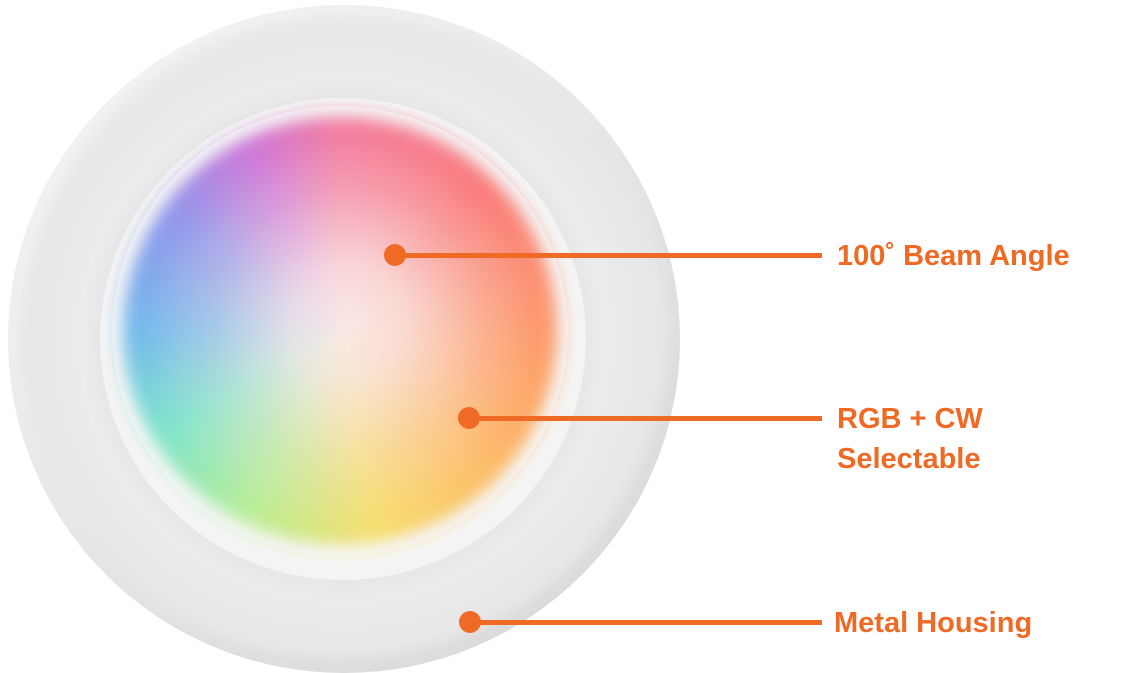 The height and width of the screenshot is (673, 1135). What do you see at coordinates (910, 419) in the screenshot?
I see `rgb-cw-label-line-1: RGB + CW` at bounding box center [910, 419].